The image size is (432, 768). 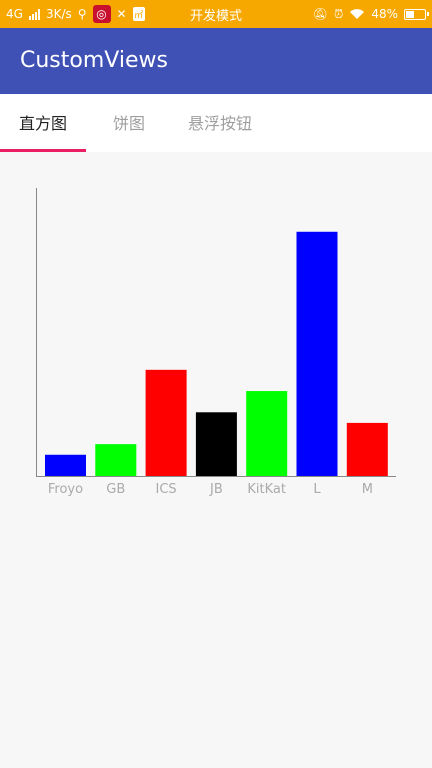 What do you see at coordinates (357, 14) in the screenshot?
I see `wifi-icon` at bounding box center [357, 14].